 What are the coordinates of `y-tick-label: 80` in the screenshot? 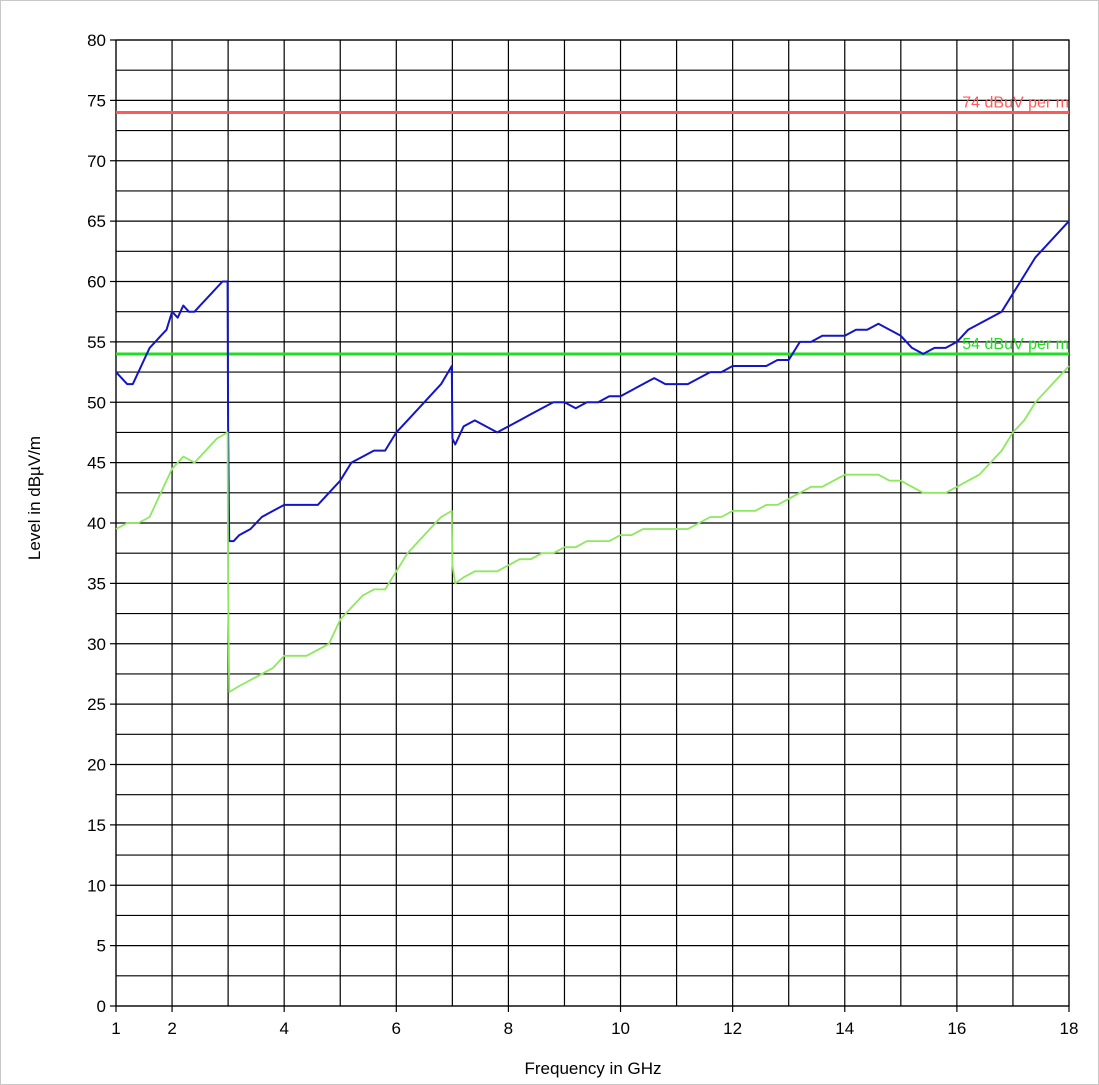 It's located at (96, 40).